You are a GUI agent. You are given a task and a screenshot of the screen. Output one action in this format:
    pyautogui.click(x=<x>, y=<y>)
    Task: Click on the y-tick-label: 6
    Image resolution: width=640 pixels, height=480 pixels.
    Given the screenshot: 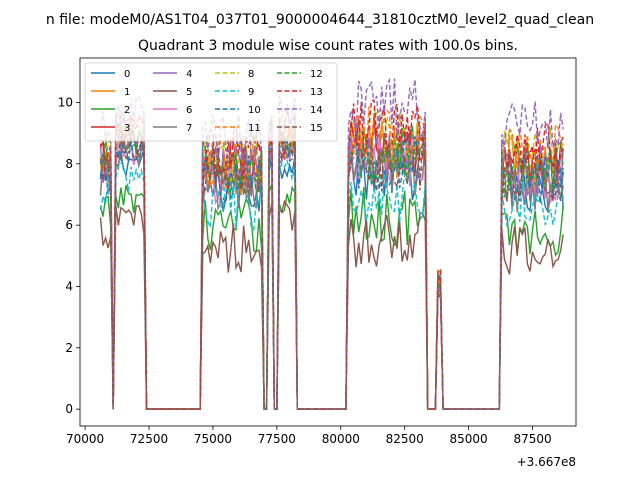 What is the action you would take?
    pyautogui.click(x=69, y=225)
    